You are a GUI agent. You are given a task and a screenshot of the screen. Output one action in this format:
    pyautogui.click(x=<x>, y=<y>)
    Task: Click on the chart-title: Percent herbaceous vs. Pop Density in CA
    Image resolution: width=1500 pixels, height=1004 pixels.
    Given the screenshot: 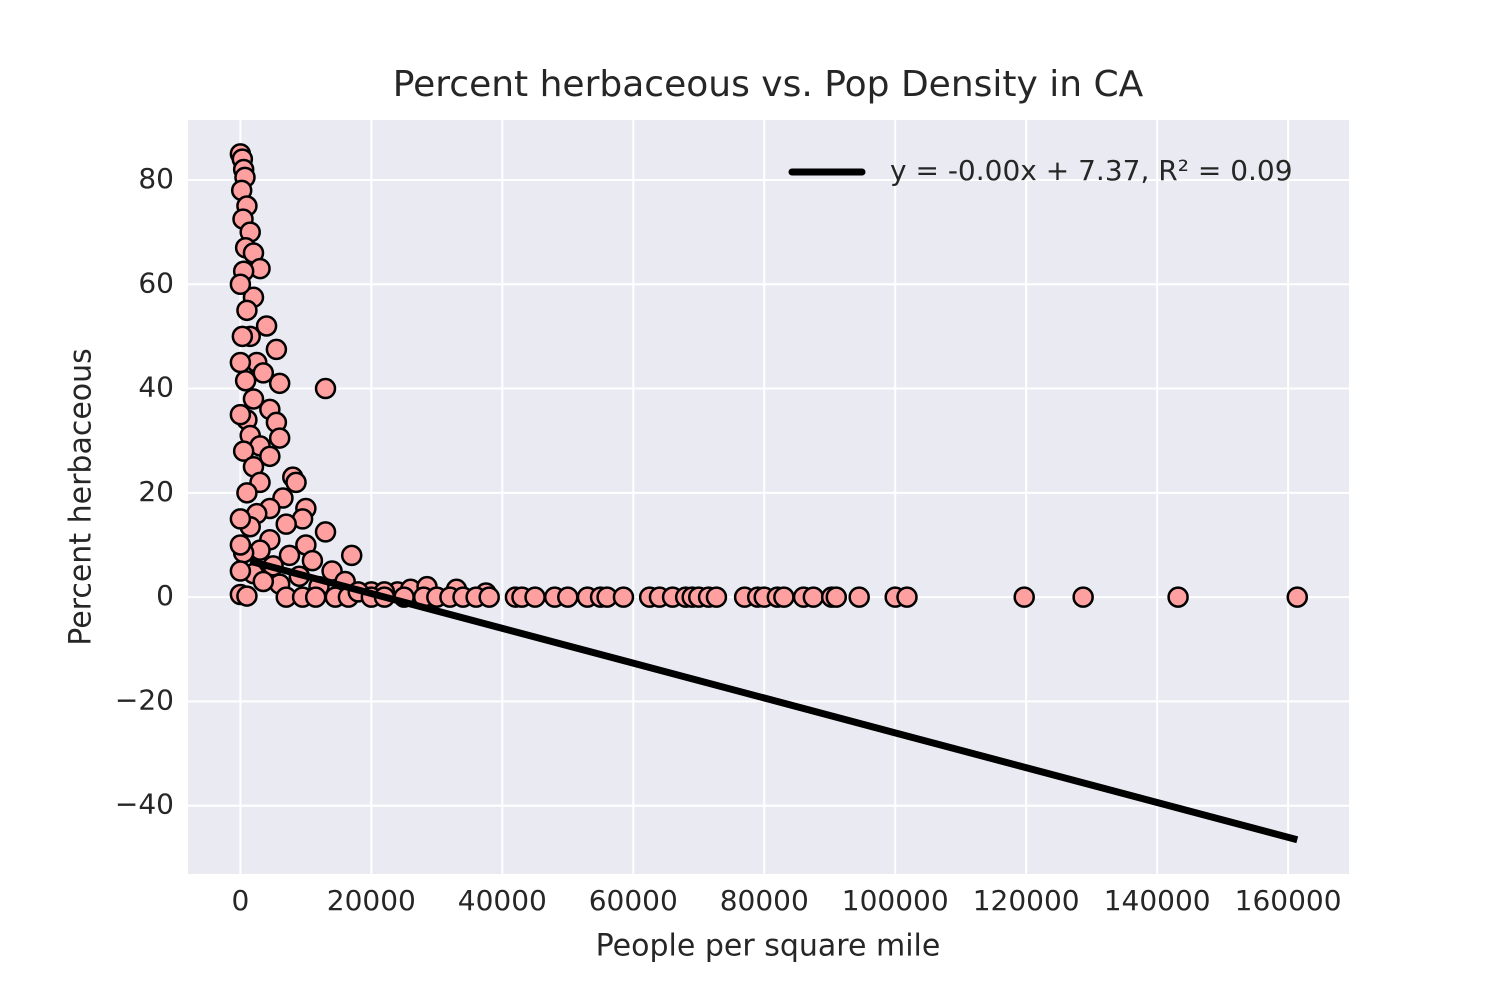 What is the action you would take?
    pyautogui.click(x=768, y=84)
    